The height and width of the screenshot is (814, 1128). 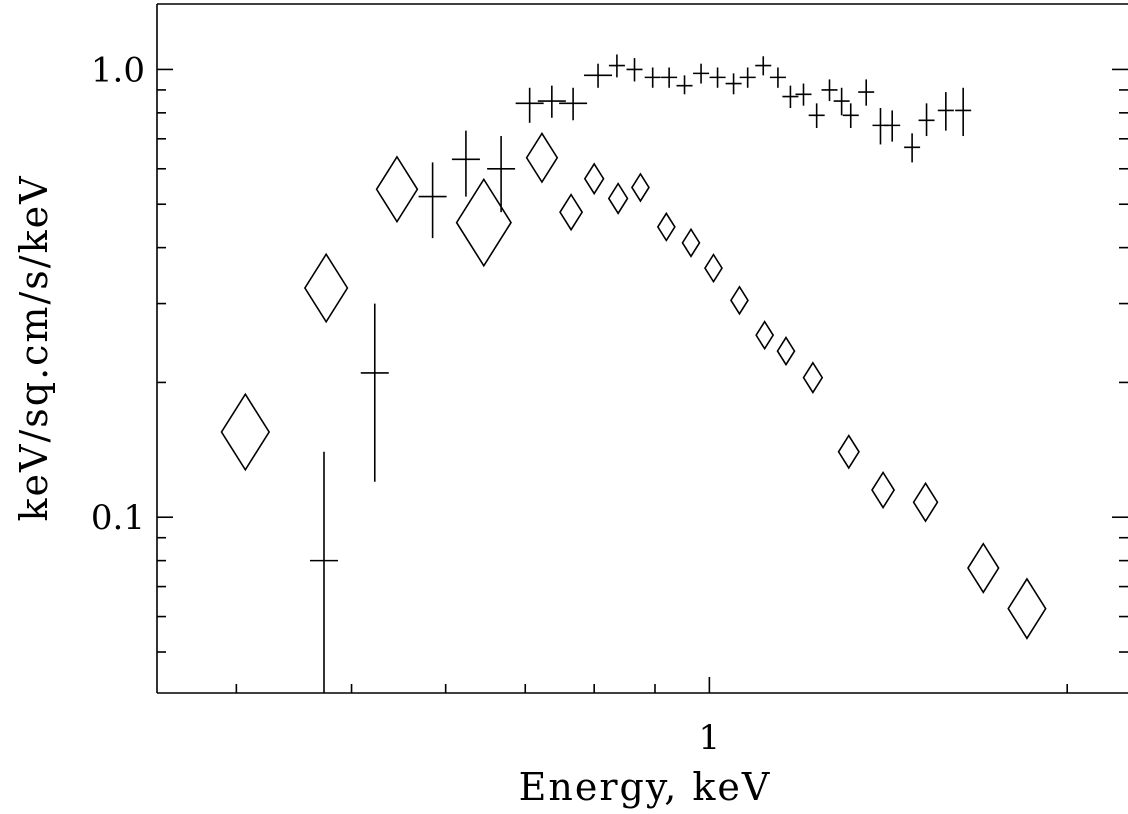 What do you see at coordinates (645, 787) in the screenshot?
I see `x-axis-label: Energy, keV` at bounding box center [645, 787].